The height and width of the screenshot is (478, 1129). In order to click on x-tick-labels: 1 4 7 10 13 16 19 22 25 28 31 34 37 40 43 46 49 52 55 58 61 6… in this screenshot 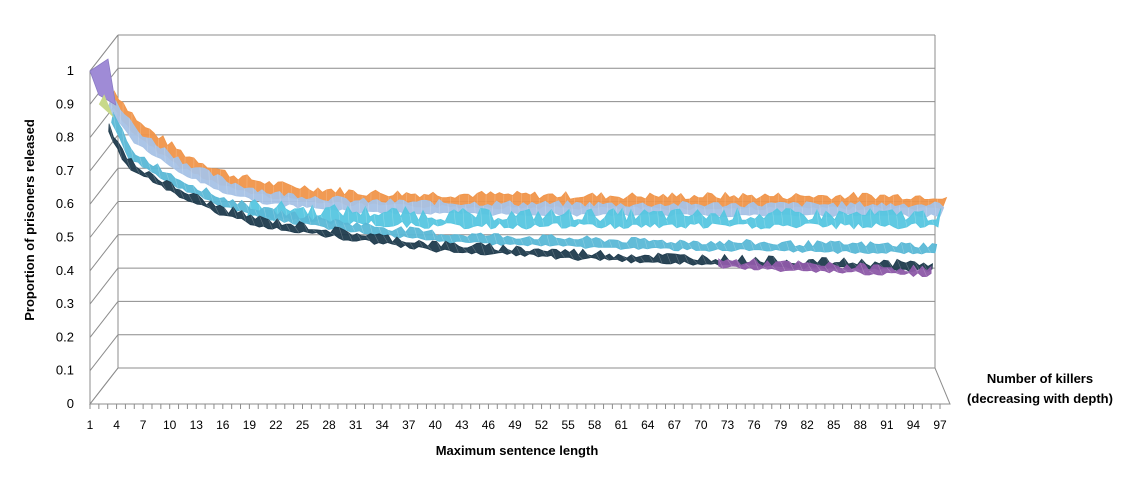, I will do `click(517, 418)`.